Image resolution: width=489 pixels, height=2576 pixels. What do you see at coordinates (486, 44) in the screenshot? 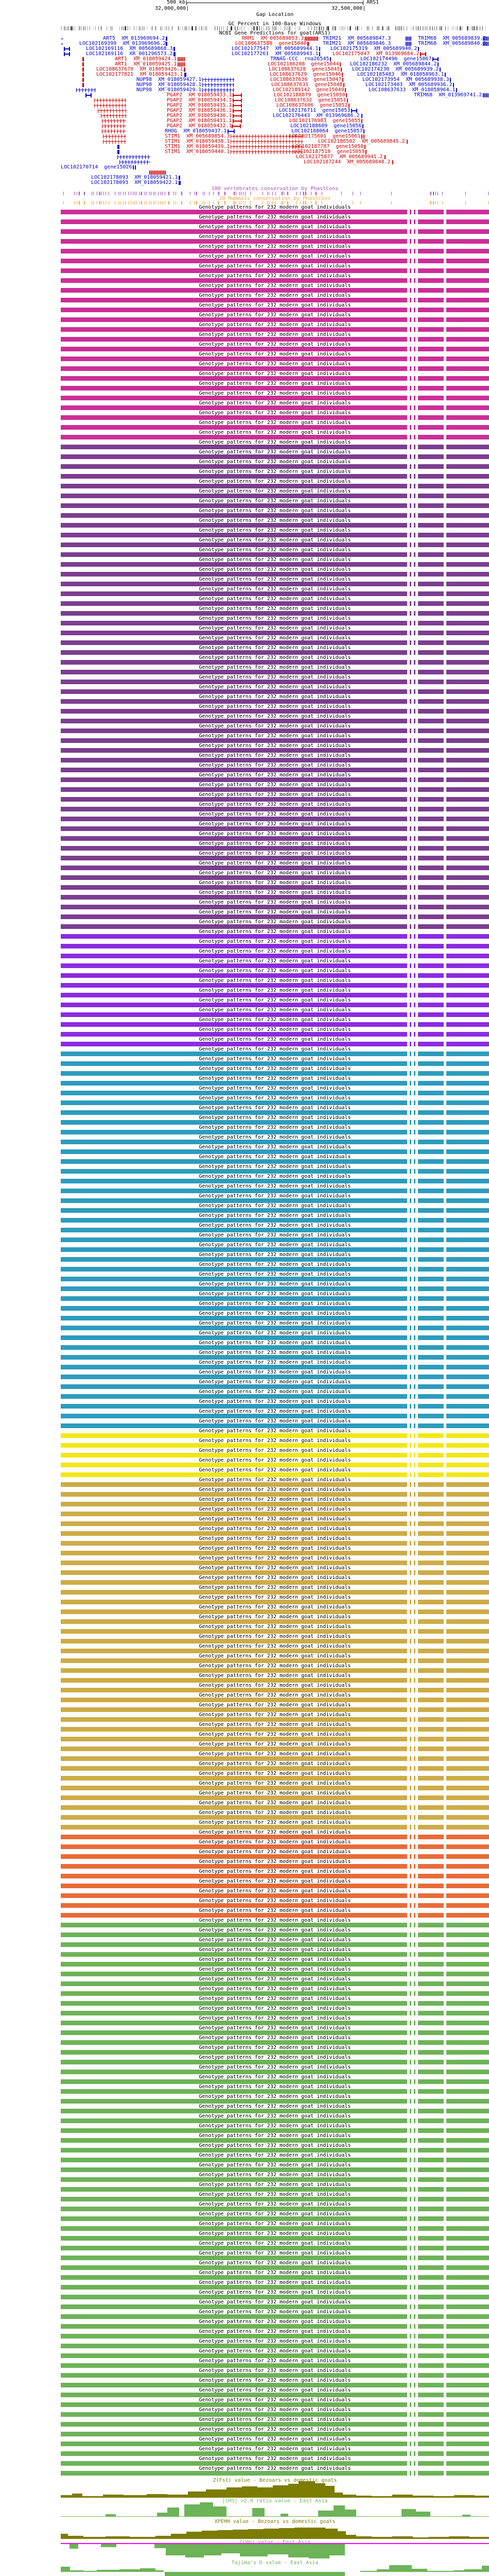
I see `gene-glyph-x` at bounding box center [486, 44].